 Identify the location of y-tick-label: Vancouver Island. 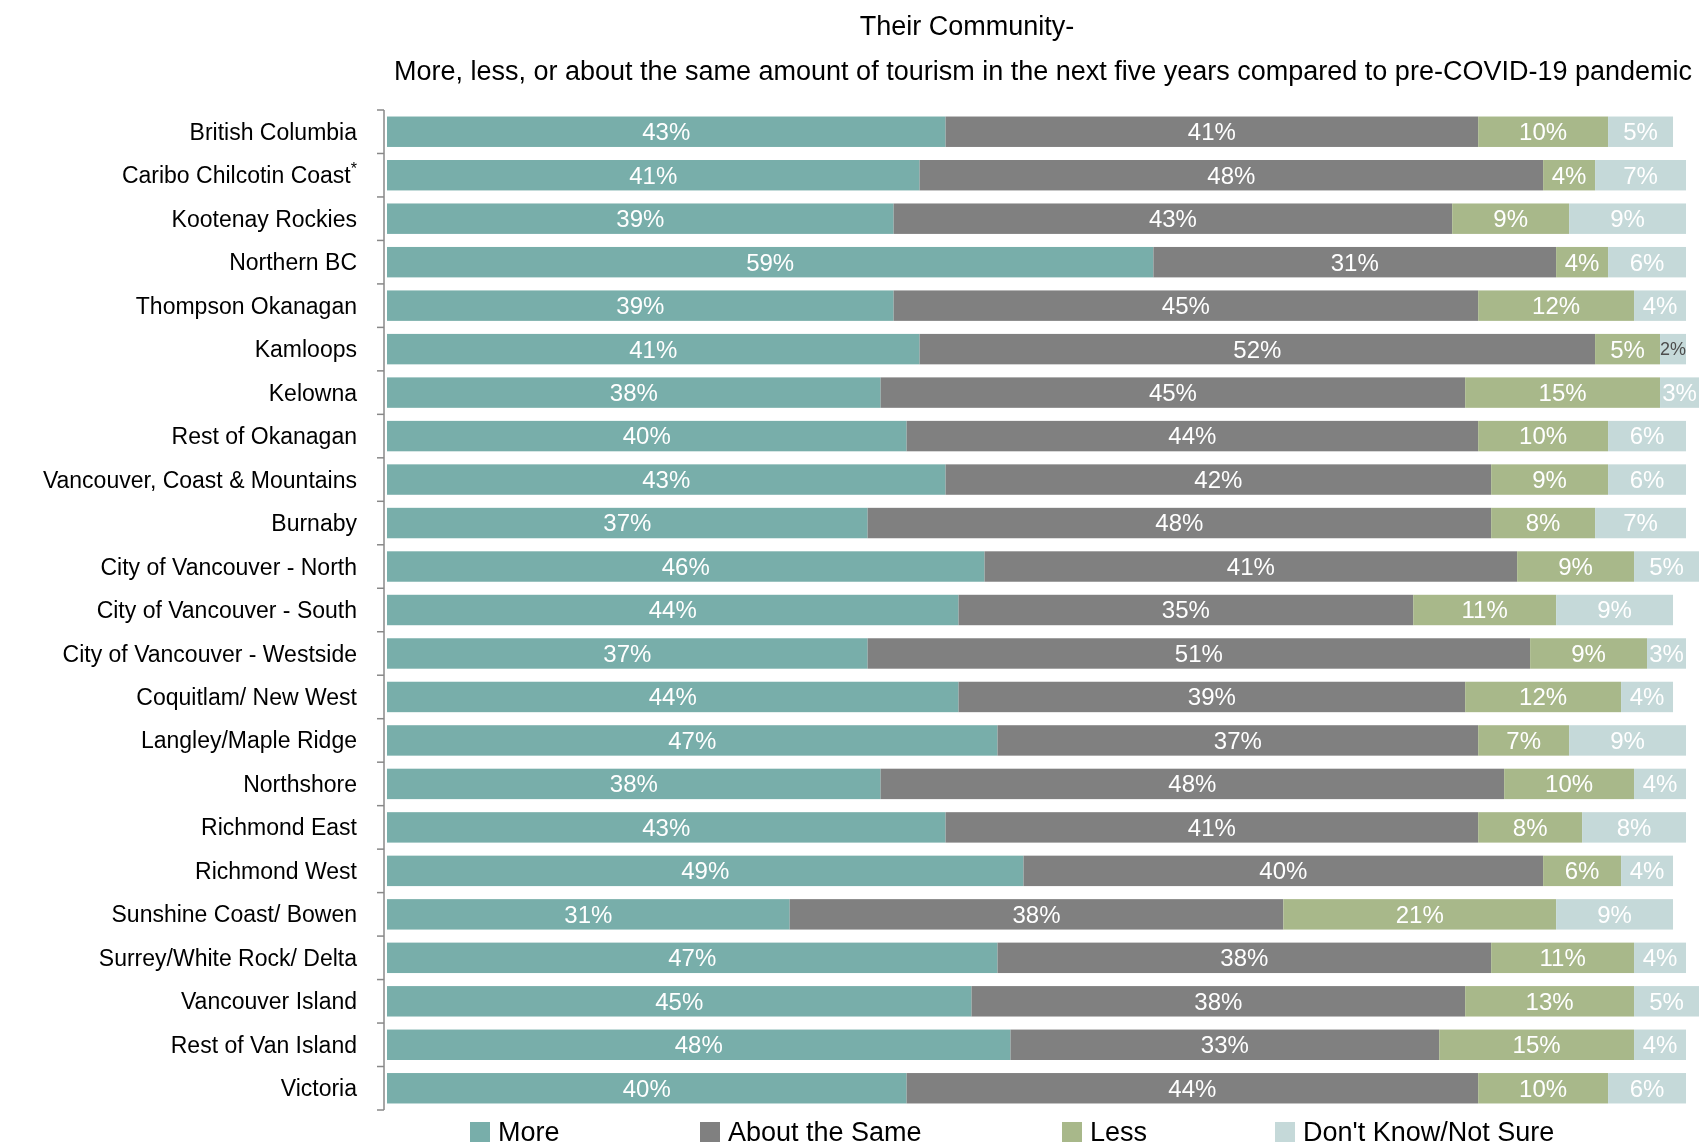
(268, 1001).